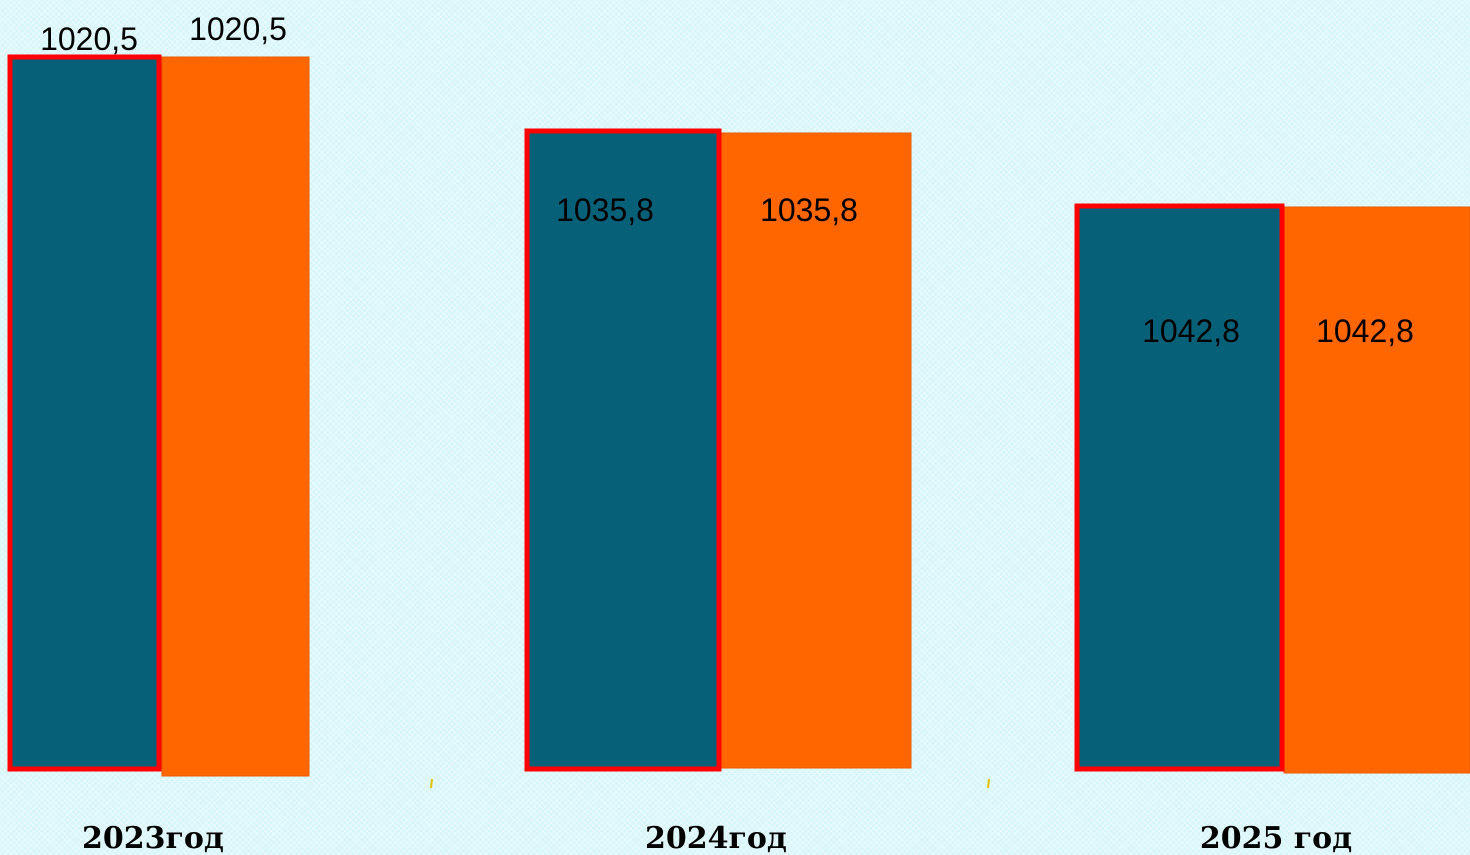 The image size is (1470, 855). I want to click on category-labels: 2023год 2024год 2025 год, so click(717, 838).